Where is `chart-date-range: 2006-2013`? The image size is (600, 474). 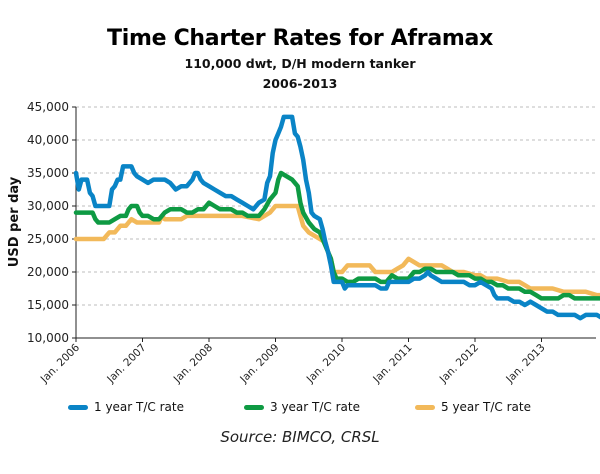
chart-date-range: 2006-2013 is located at coordinates (300, 83).